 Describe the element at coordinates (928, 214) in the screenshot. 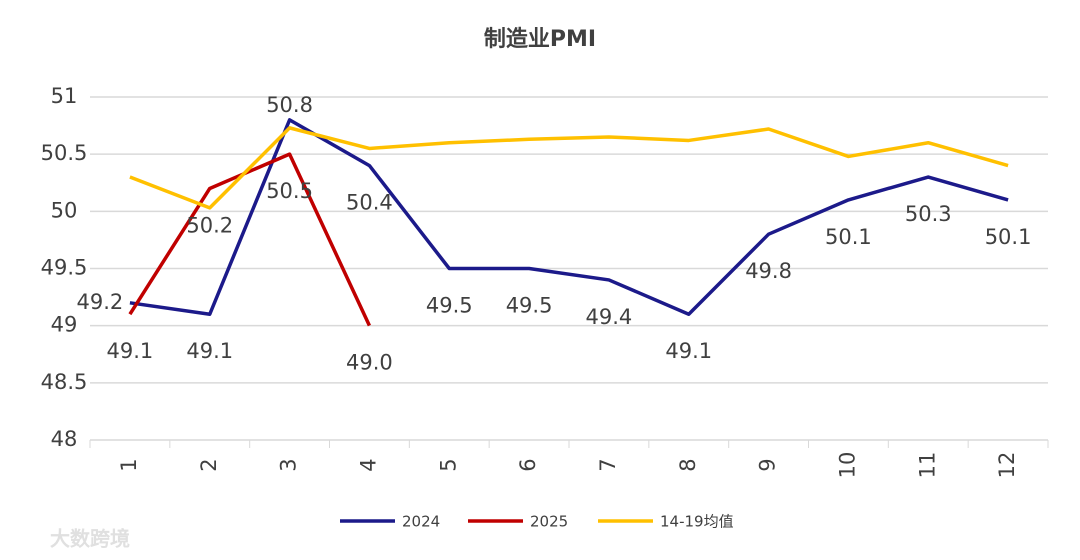

I see `data-label: 50.3` at that location.